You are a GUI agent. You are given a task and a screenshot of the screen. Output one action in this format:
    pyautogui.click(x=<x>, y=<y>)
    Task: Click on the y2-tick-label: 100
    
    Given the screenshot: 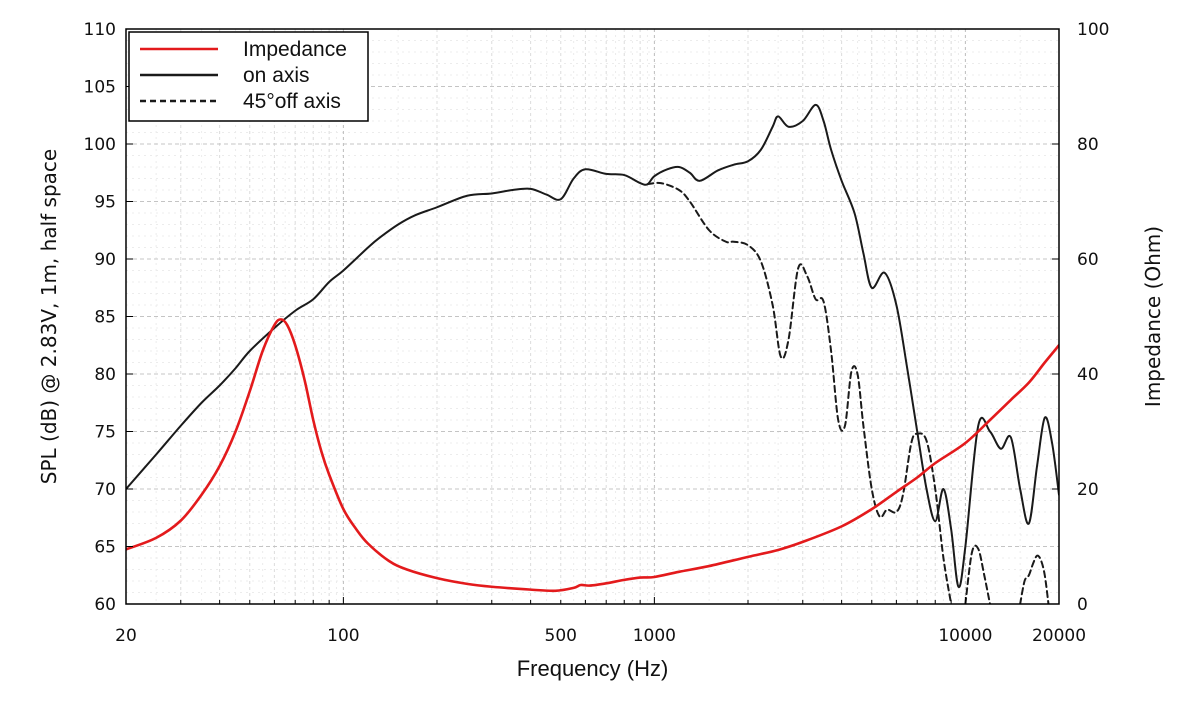 What is the action you would take?
    pyautogui.click(x=1093, y=30)
    